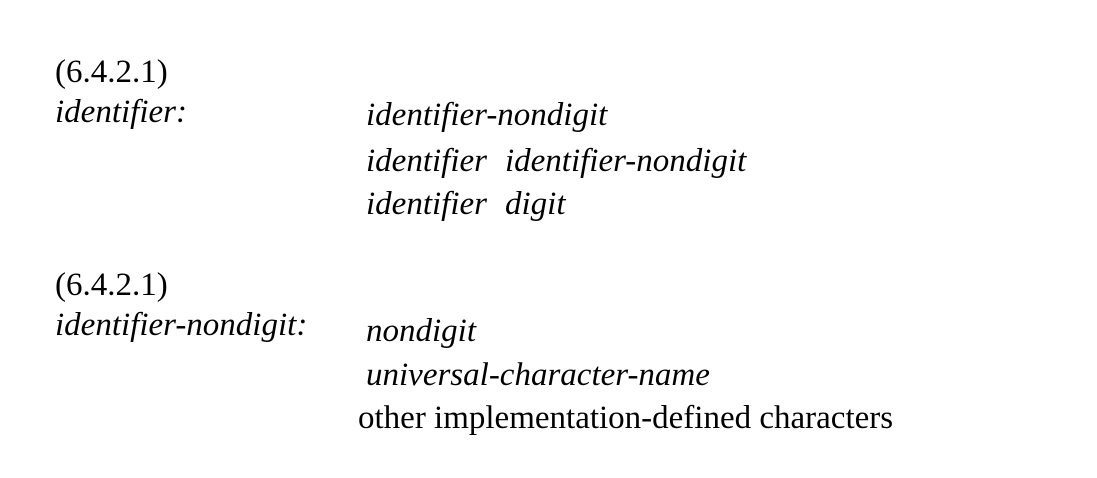  I want to click on rule-alternative: identifier-nondigit, so click(470, 115).